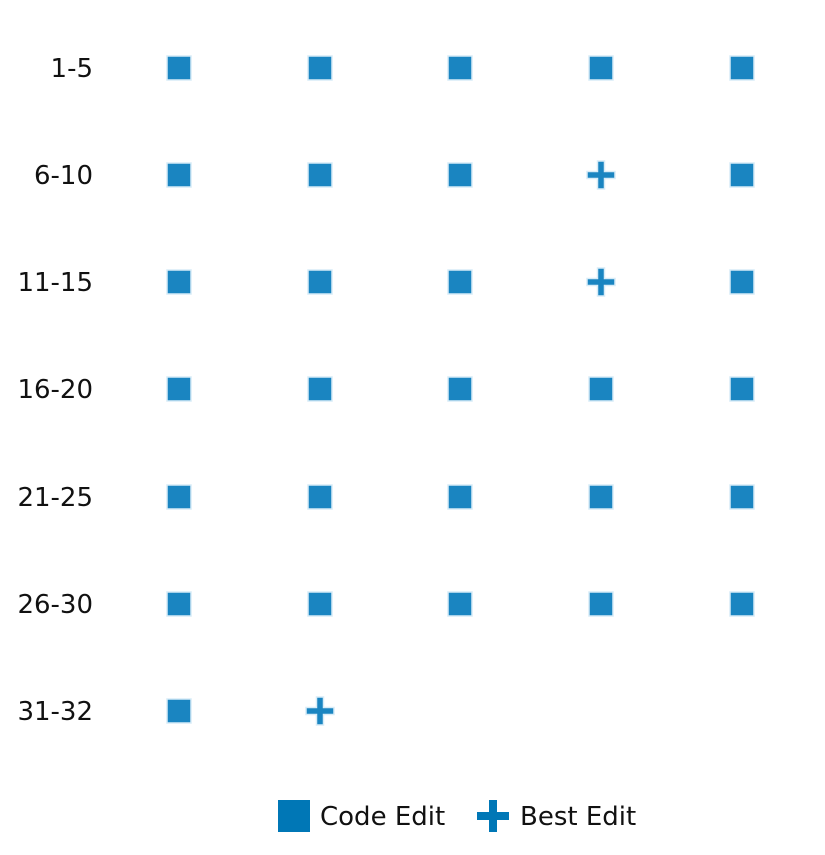 The image size is (825, 855). Describe the element at coordinates (72, 69) in the screenshot. I see `row-label: 1-5` at that location.